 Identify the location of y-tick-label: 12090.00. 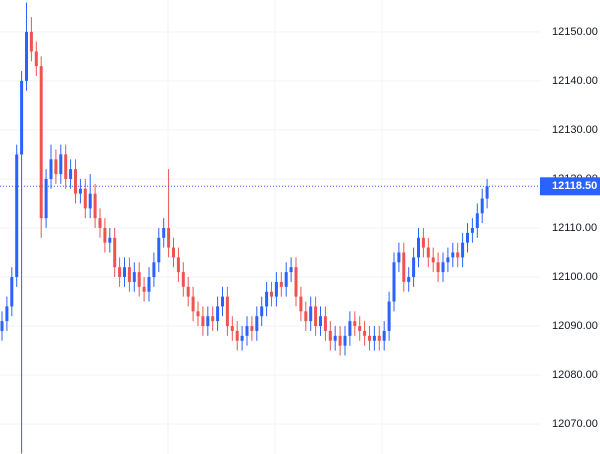
(575, 326).